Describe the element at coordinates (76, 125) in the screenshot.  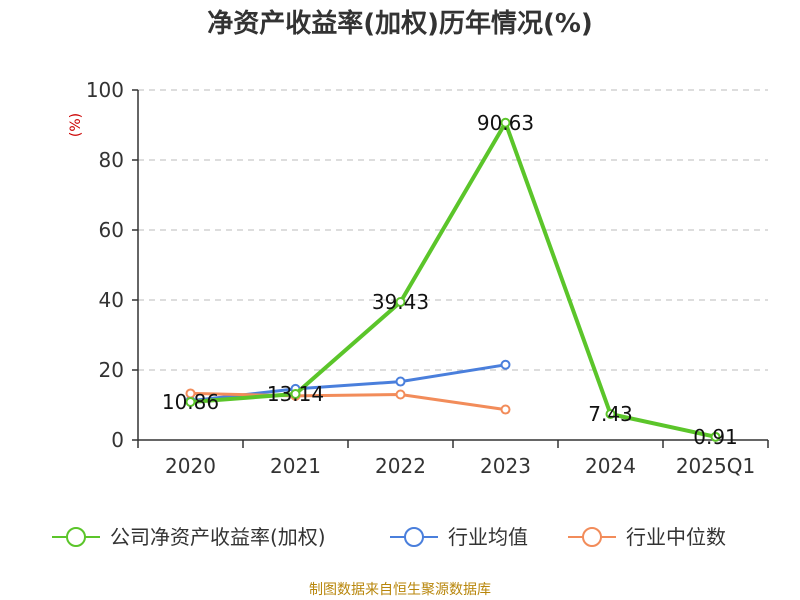
I see `y-axis-unit: (%)` at that location.